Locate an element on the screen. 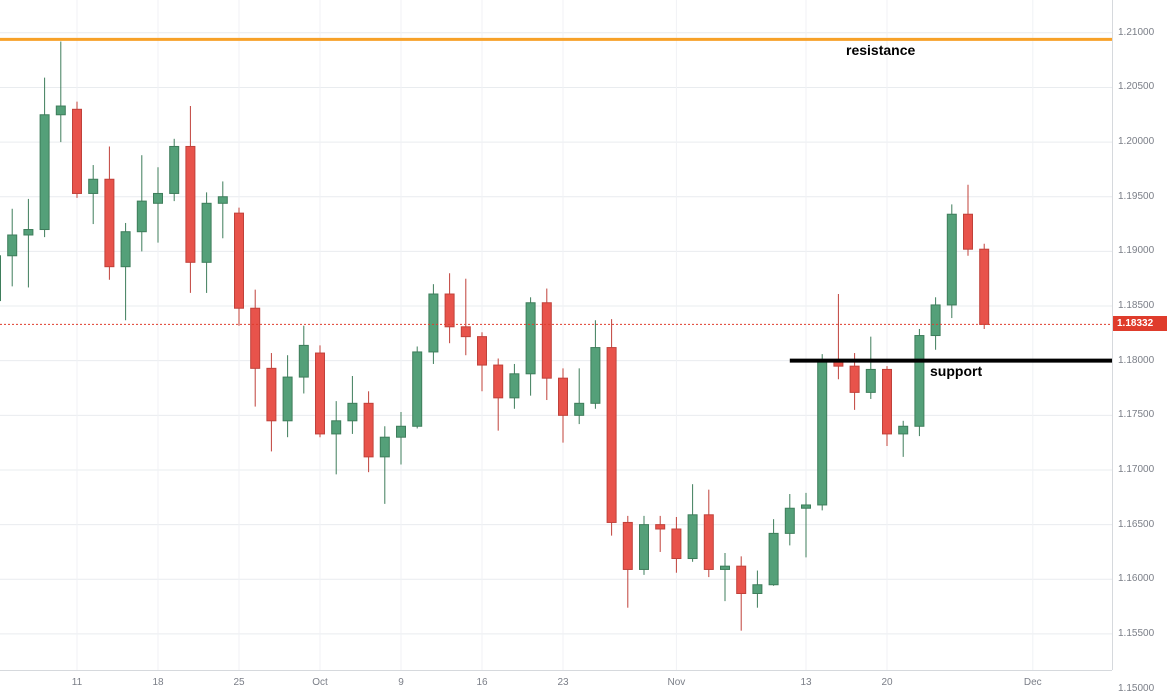 The width and height of the screenshot is (1167, 696). time-tick-label: Dec is located at coordinates (1032, 682).